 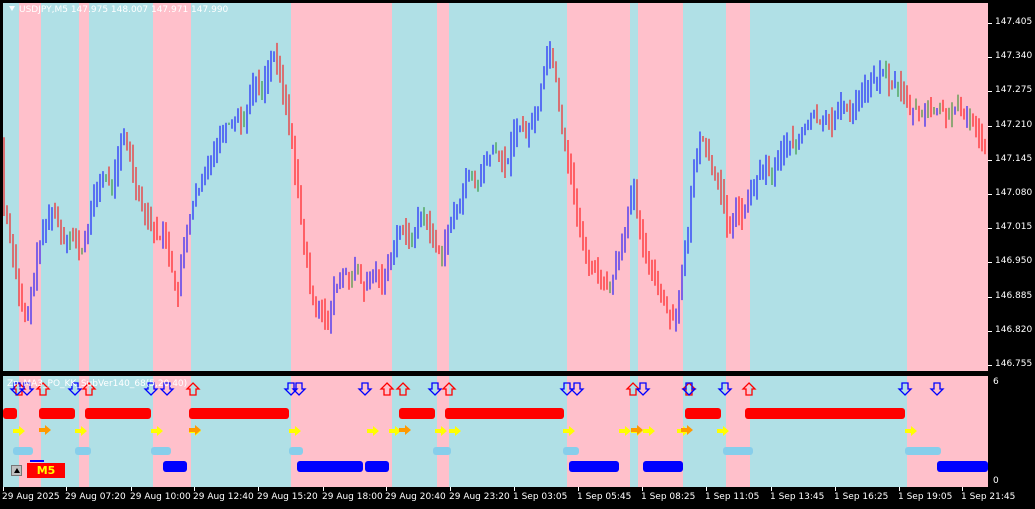 What do you see at coordinates (97, 384) in the screenshot?
I see `indicator-name: Zn_MA3_PO_KK_SubVer140_68(5,20,40)` at bounding box center [97, 384].